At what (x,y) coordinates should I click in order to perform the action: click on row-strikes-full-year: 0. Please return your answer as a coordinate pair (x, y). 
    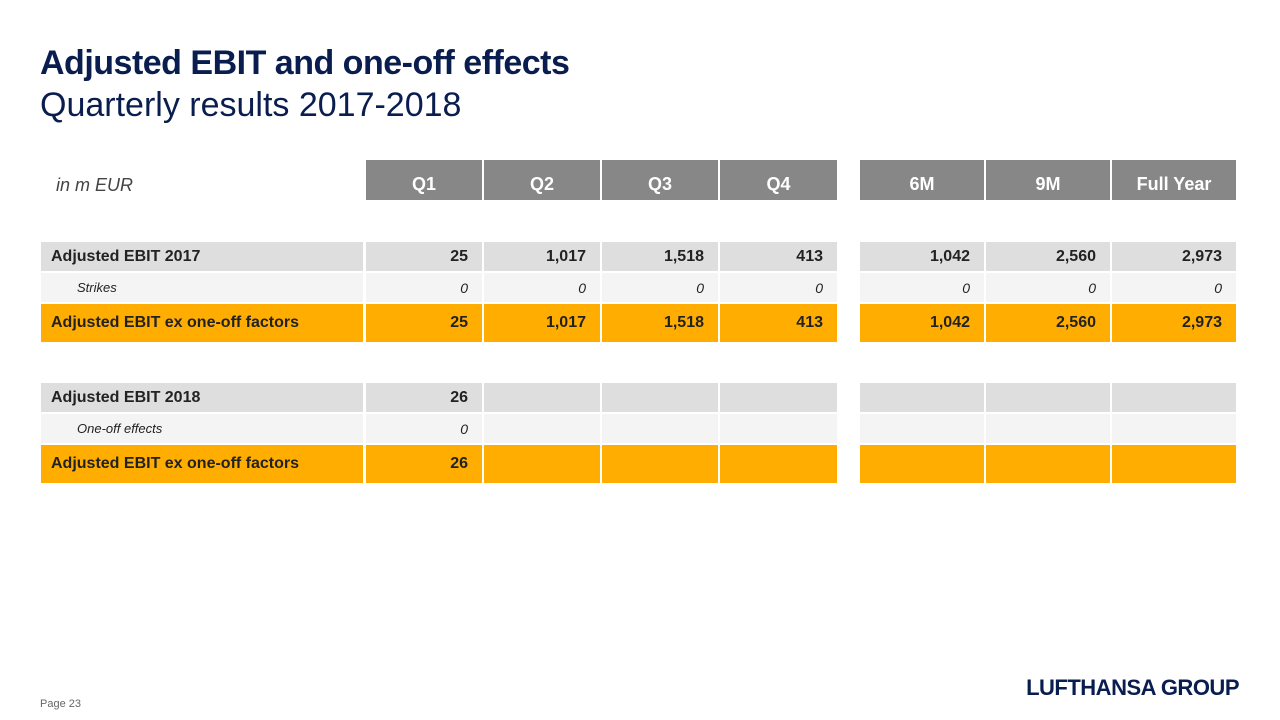
    Looking at the image, I should click on (1174, 287).